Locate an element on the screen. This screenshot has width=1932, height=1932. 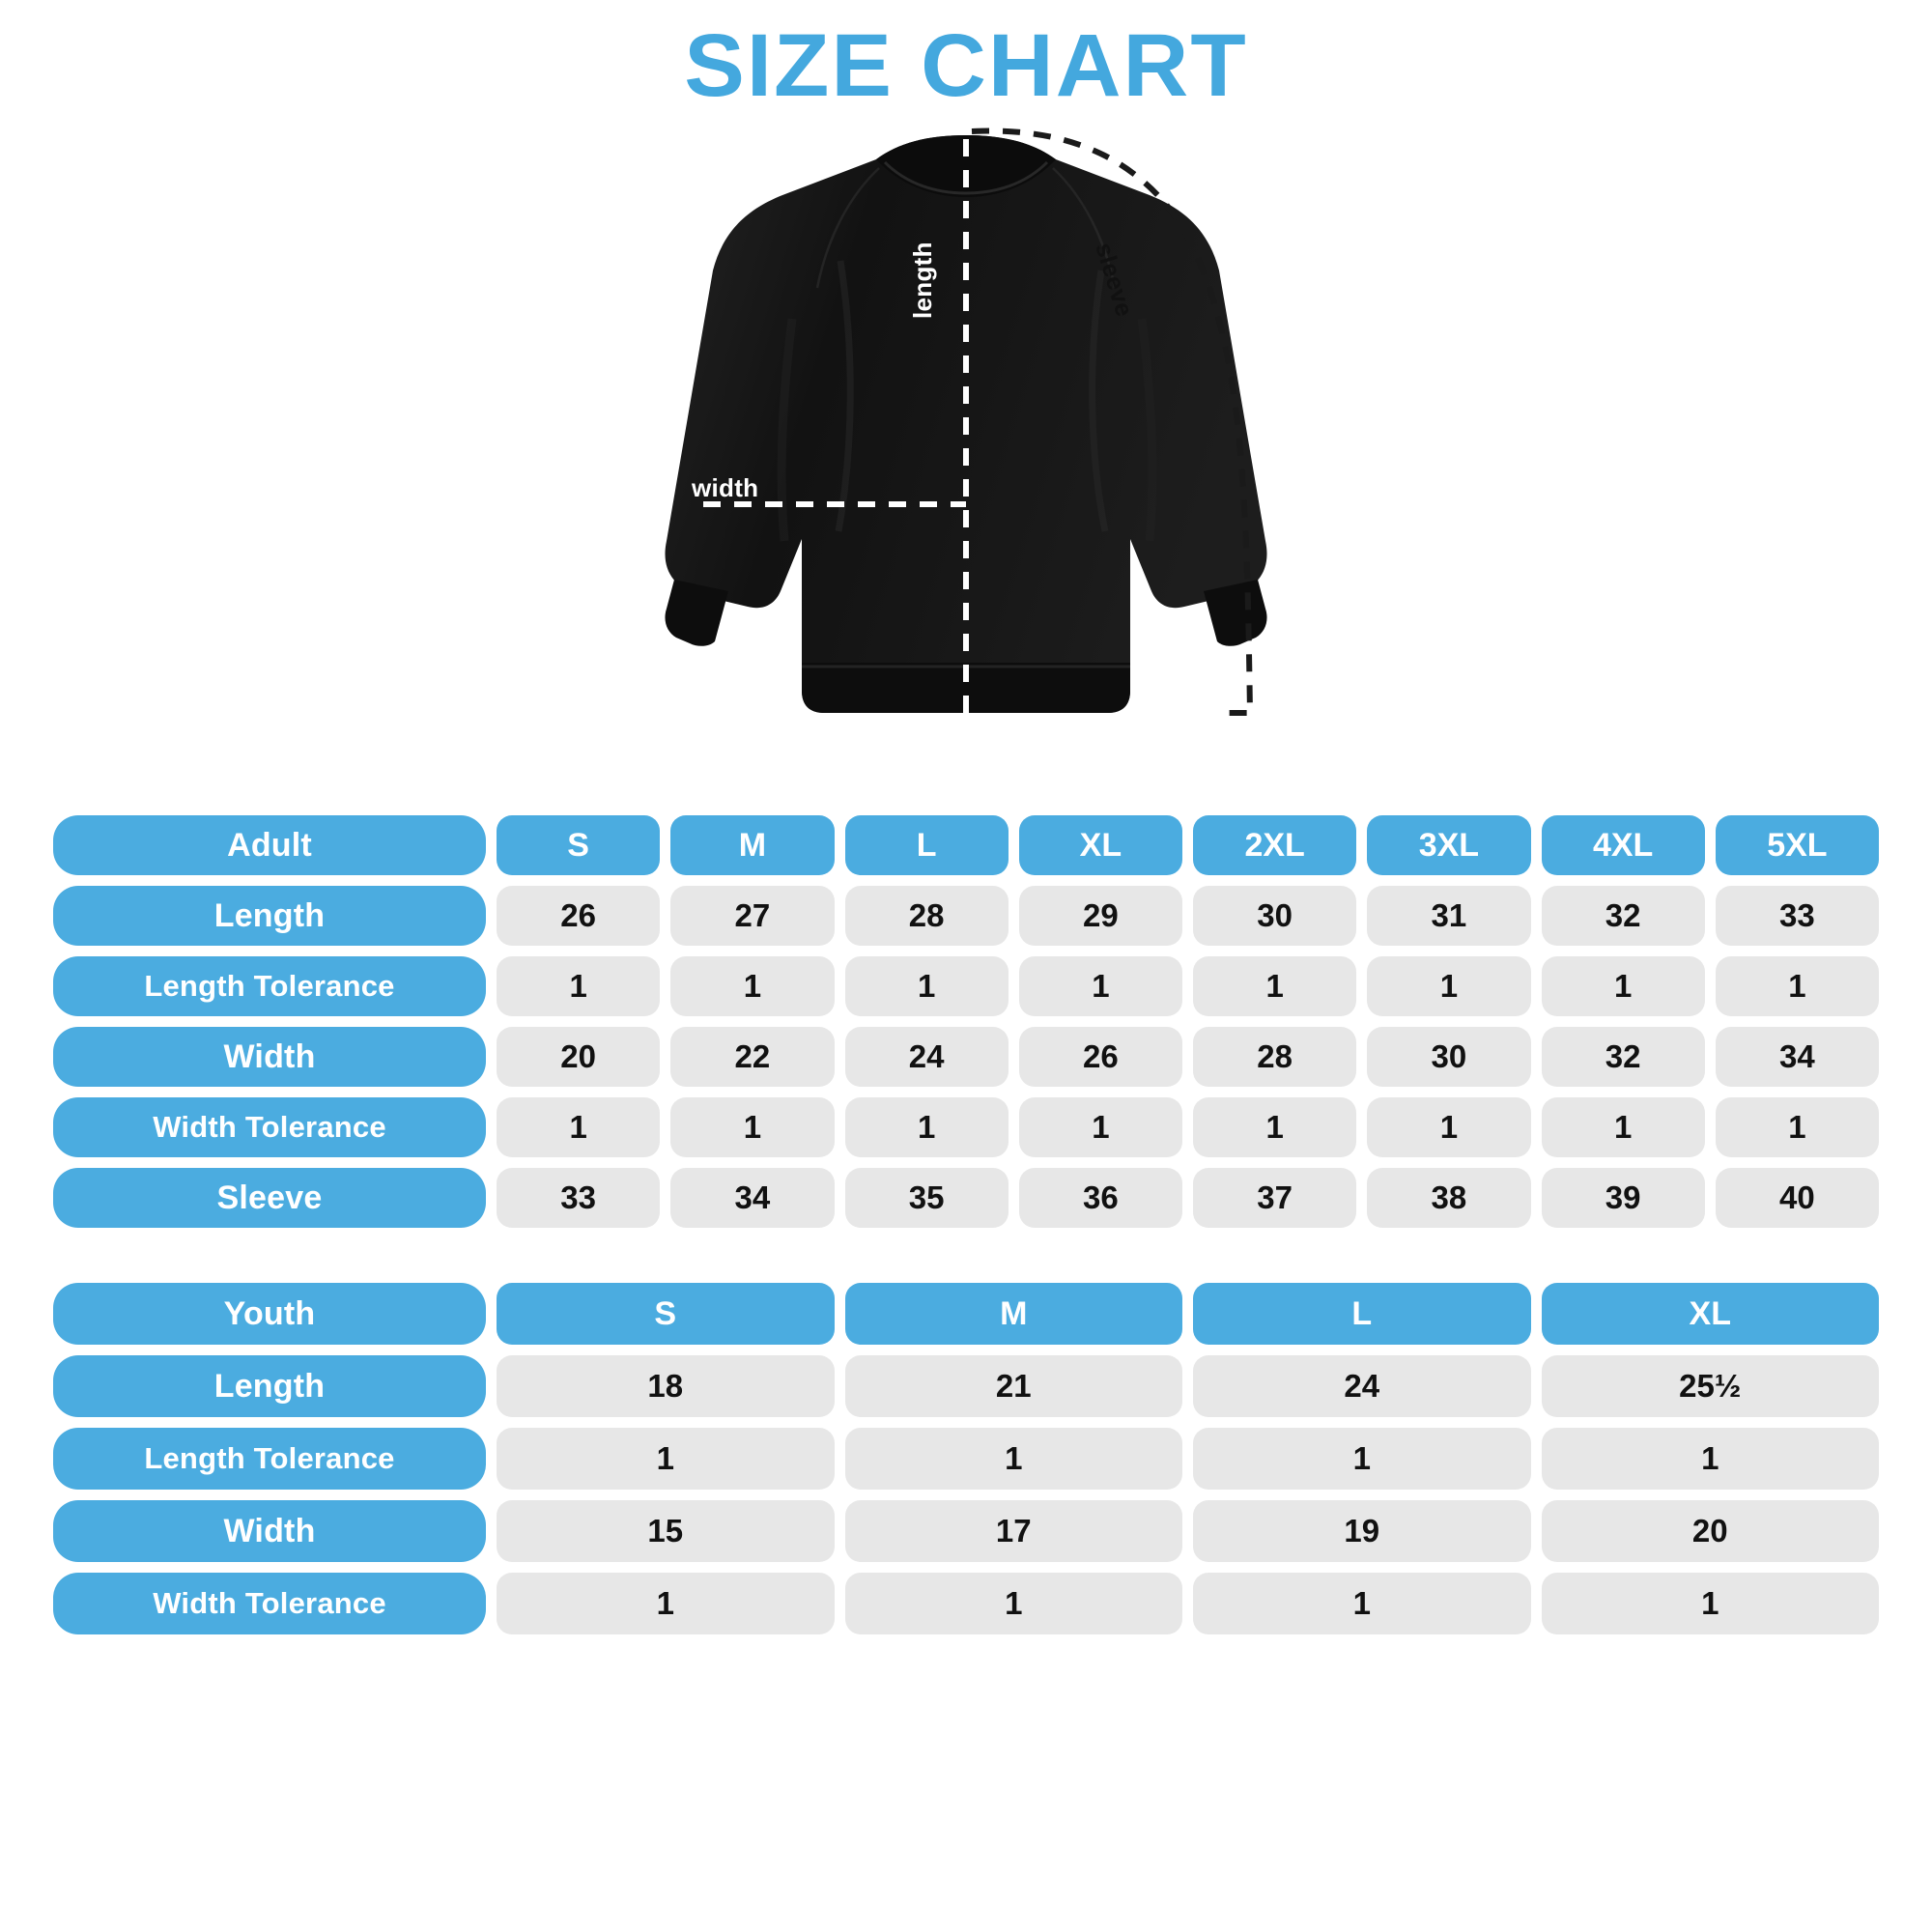
adult-size-3xl: 3XL is located at coordinates (1449, 845).